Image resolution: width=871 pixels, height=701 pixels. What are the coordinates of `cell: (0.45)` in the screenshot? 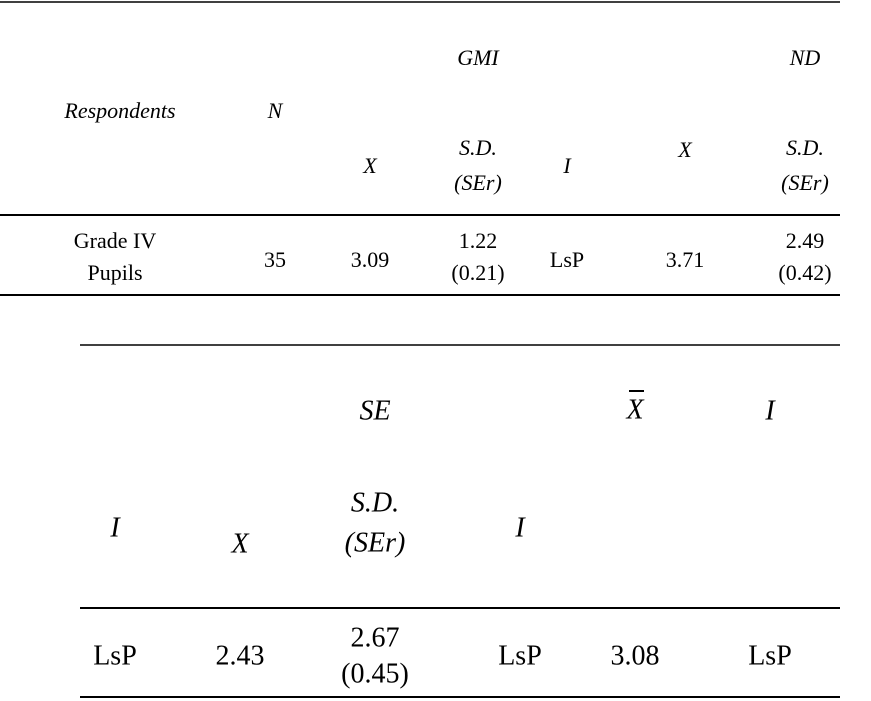 It's located at (375, 673).